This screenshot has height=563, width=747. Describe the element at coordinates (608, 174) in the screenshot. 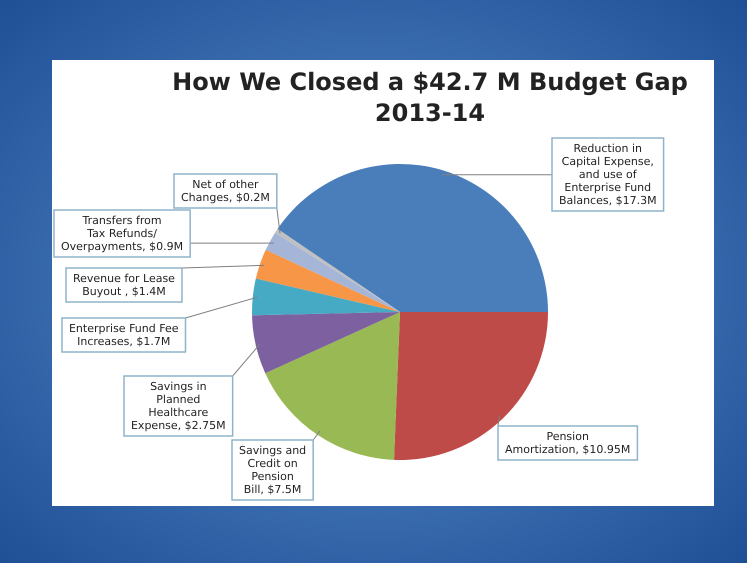

I see `slice-label: Reduction in Capital Expense, and use of Enterprise Fund Balances, $17.3M` at that location.